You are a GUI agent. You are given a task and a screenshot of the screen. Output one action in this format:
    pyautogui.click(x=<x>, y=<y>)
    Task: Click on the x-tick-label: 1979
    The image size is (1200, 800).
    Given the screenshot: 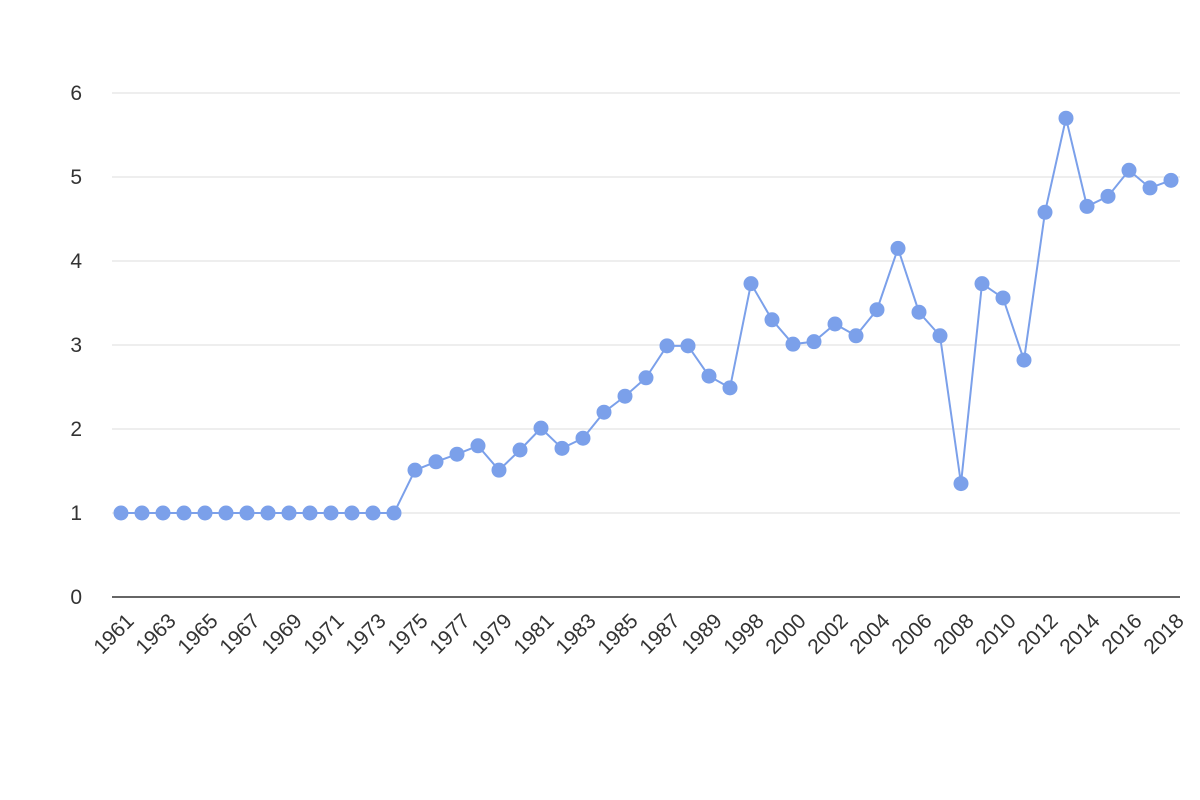 What is the action you would take?
    pyautogui.click(x=491, y=633)
    